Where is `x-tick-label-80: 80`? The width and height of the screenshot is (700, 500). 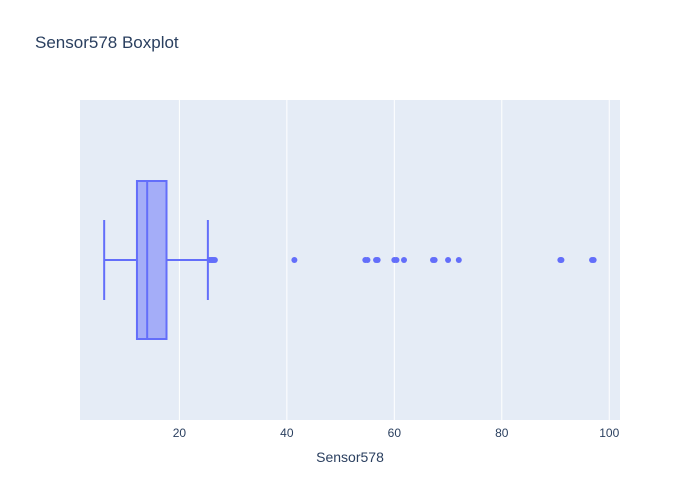 x-tick-label-80: 80 is located at coordinates (502, 433).